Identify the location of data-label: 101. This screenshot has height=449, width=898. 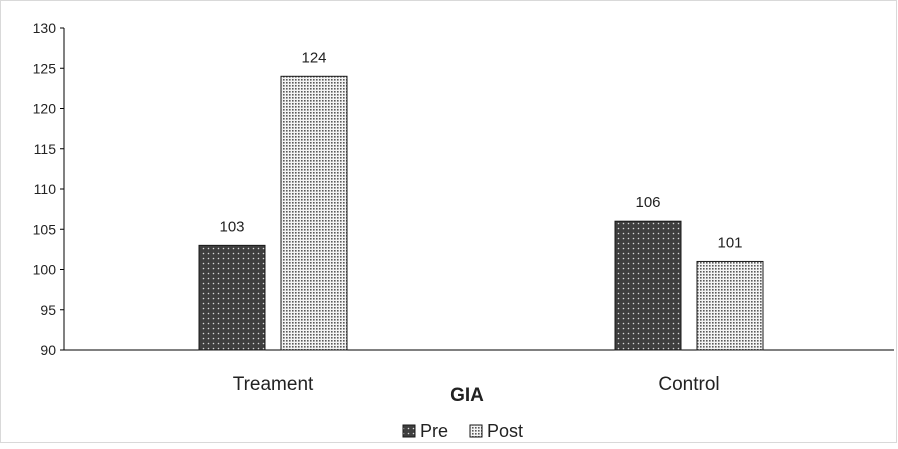
(729, 242).